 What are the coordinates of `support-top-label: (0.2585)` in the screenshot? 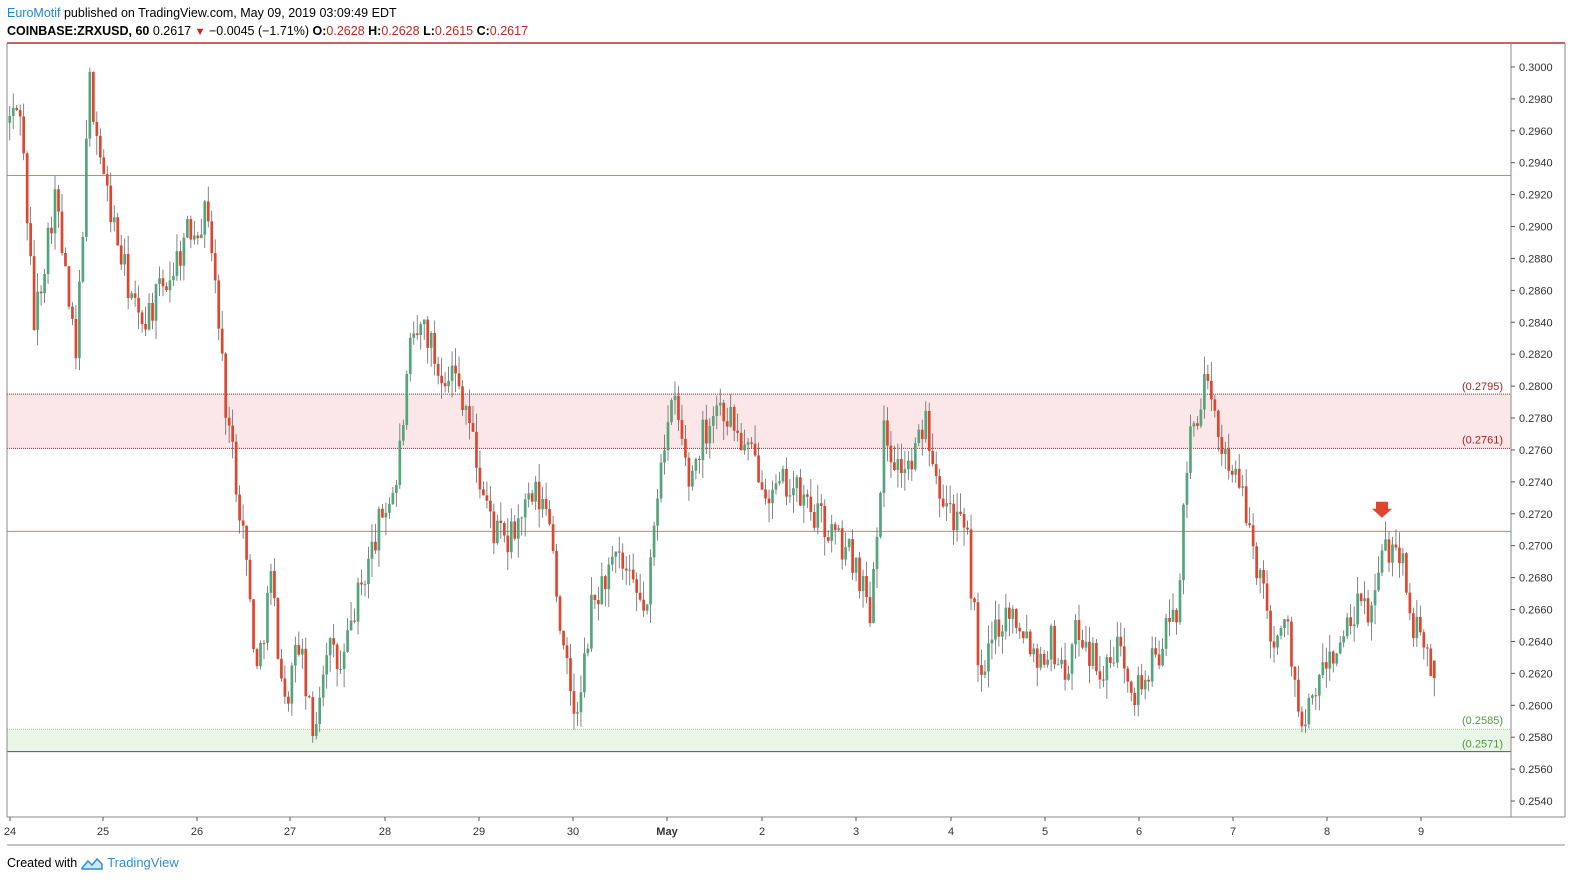 It's located at (1482, 721).